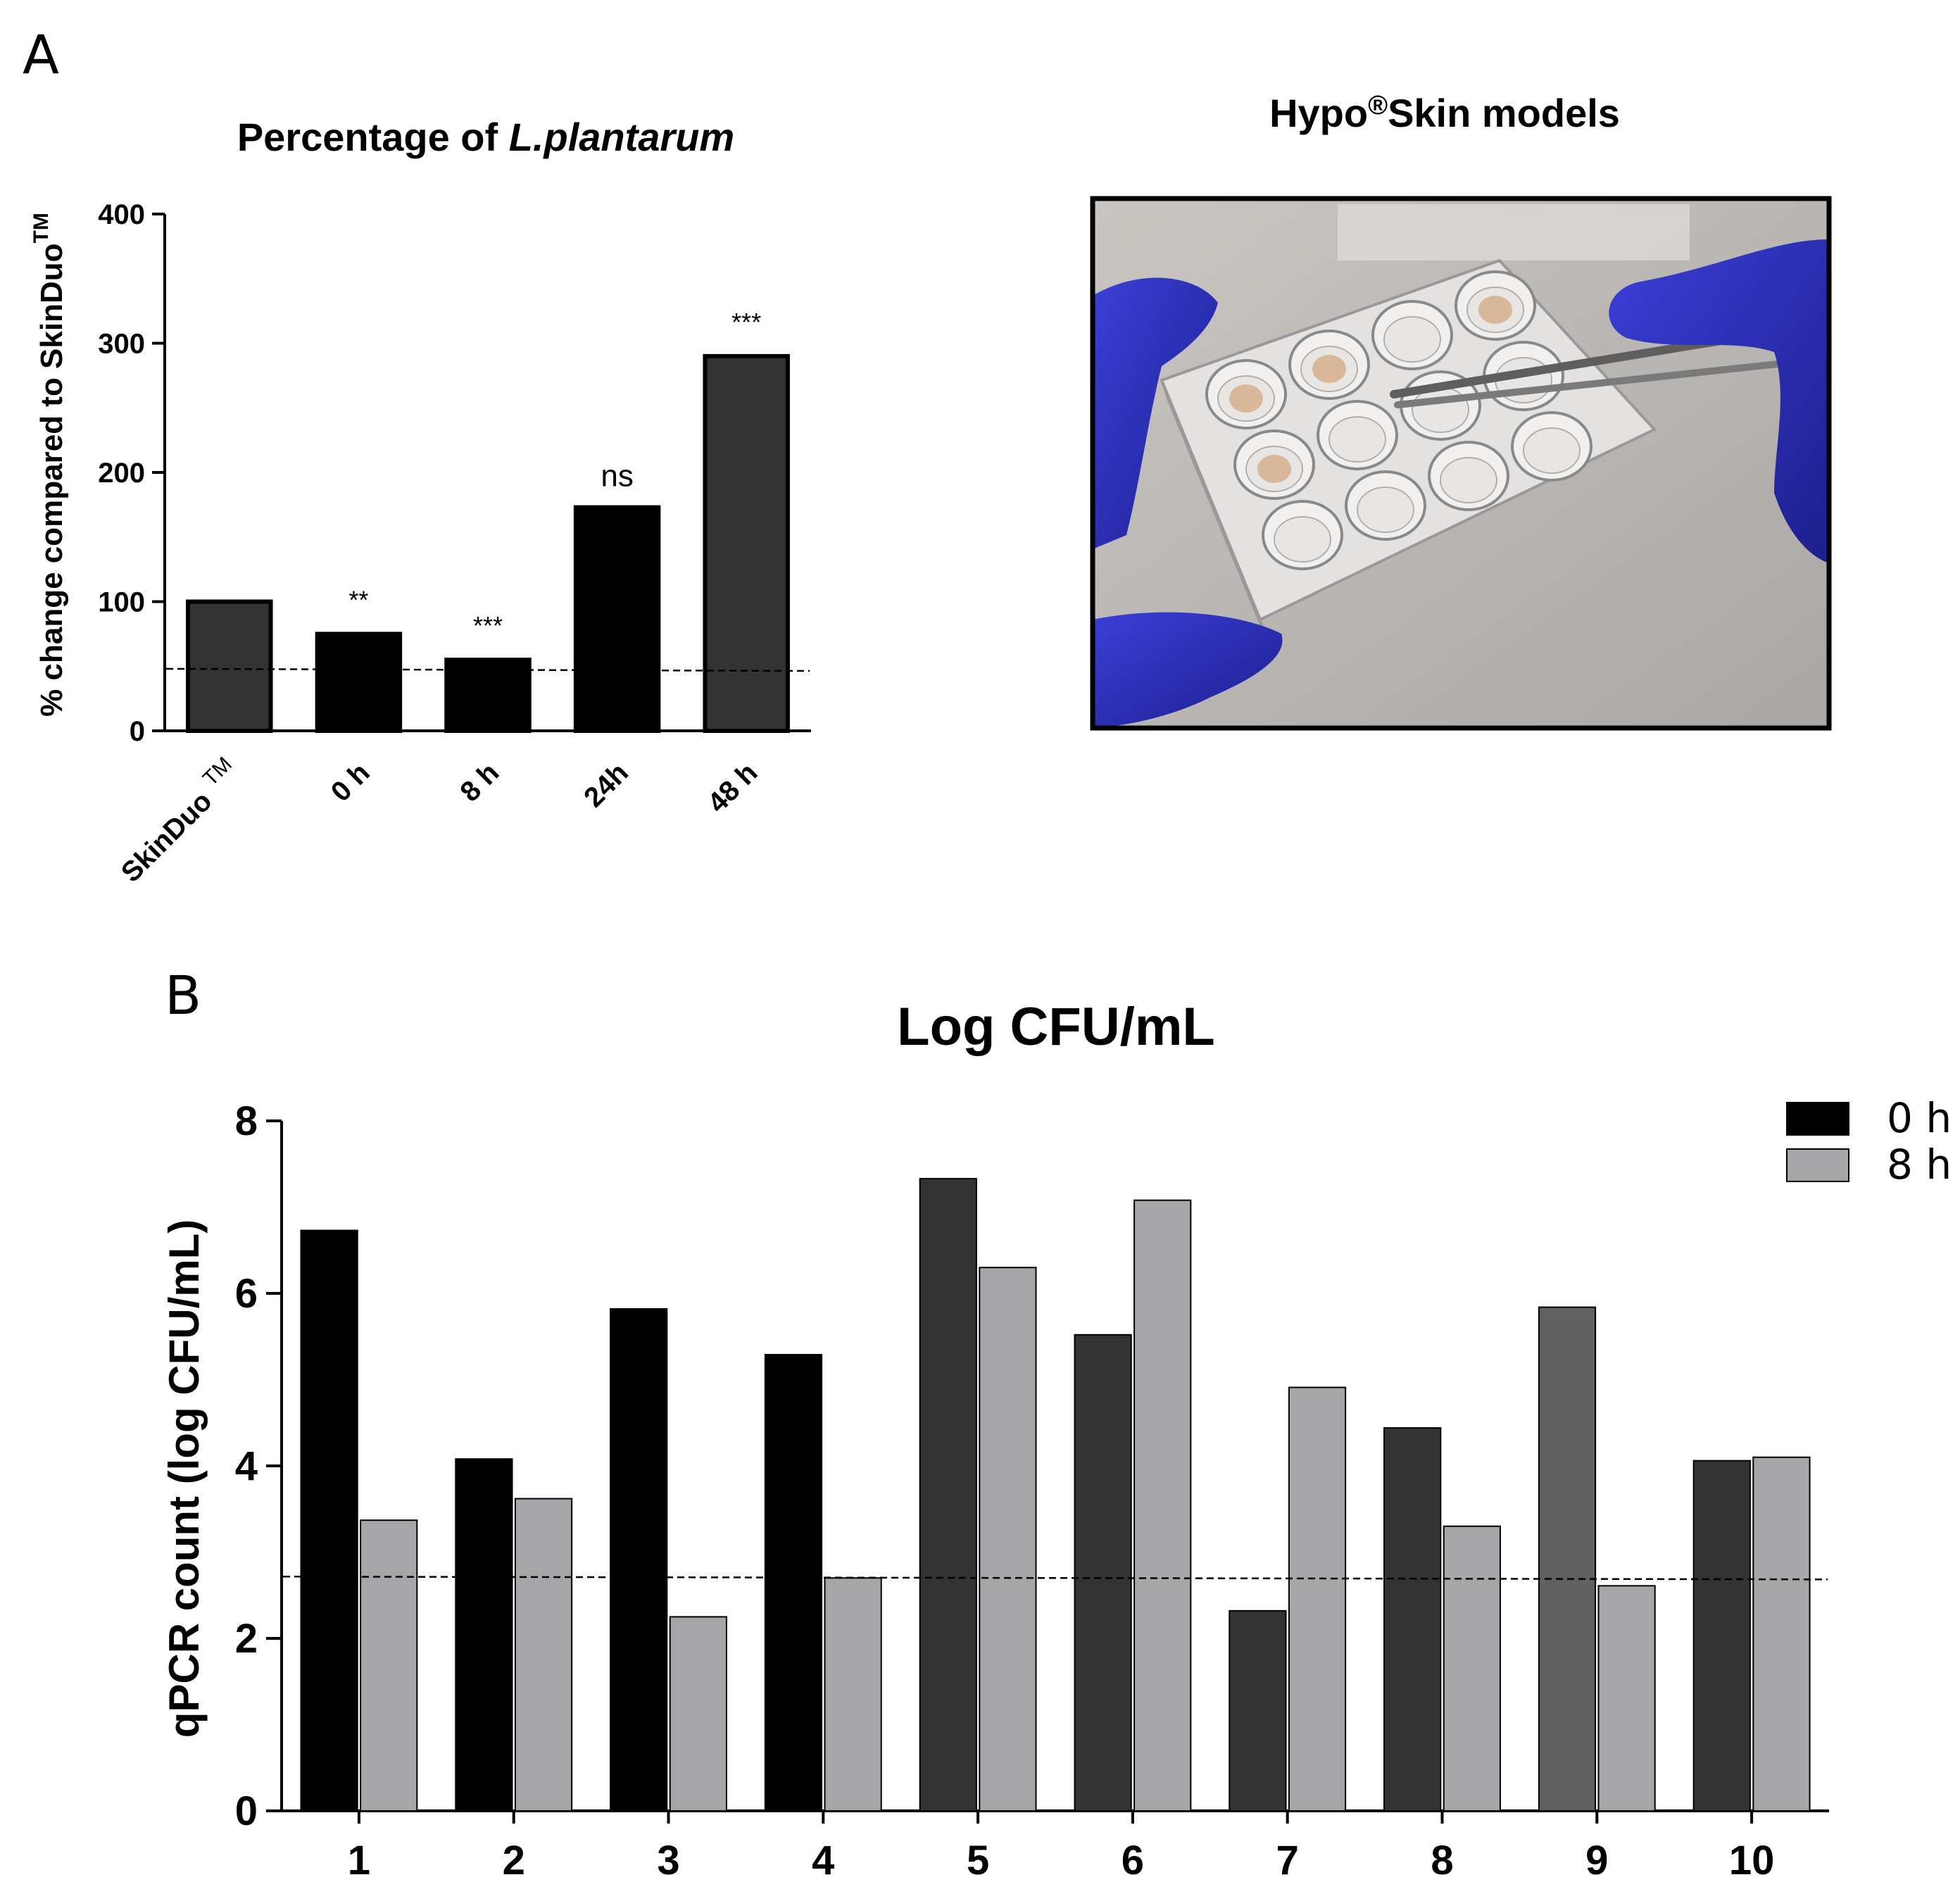  What do you see at coordinates (1398, 420) in the screenshot?
I see `well-grid` at bounding box center [1398, 420].